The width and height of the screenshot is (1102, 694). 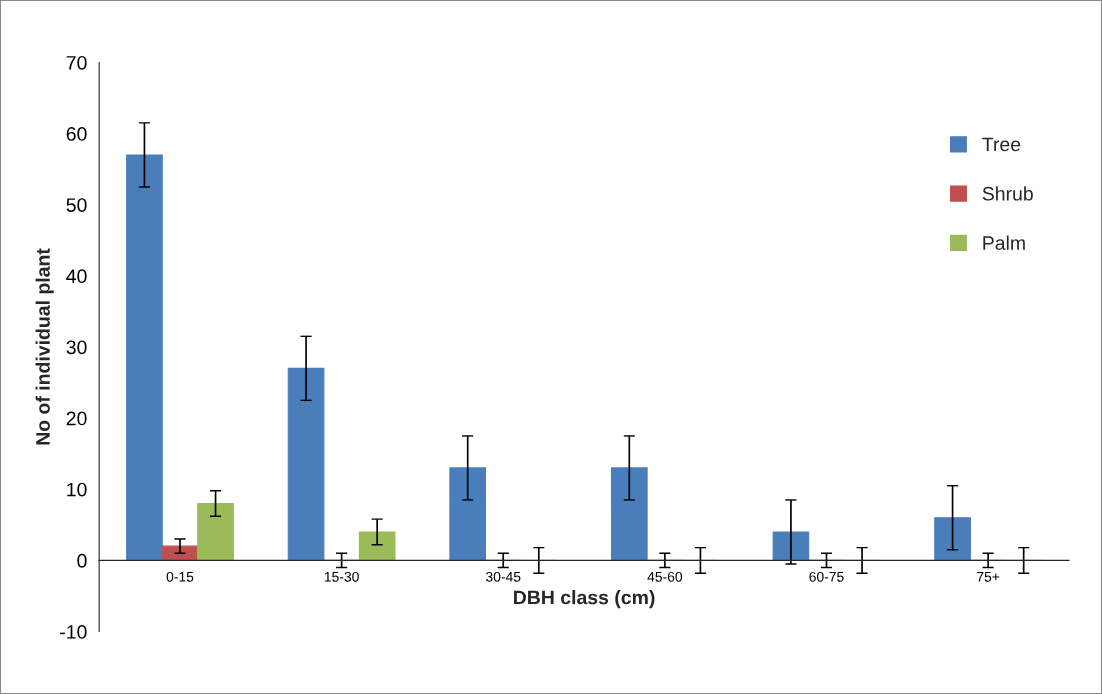 What do you see at coordinates (584, 599) in the screenshot?
I see `x-axis-title: DBH class (cm)` at bounding box center [584, 599].